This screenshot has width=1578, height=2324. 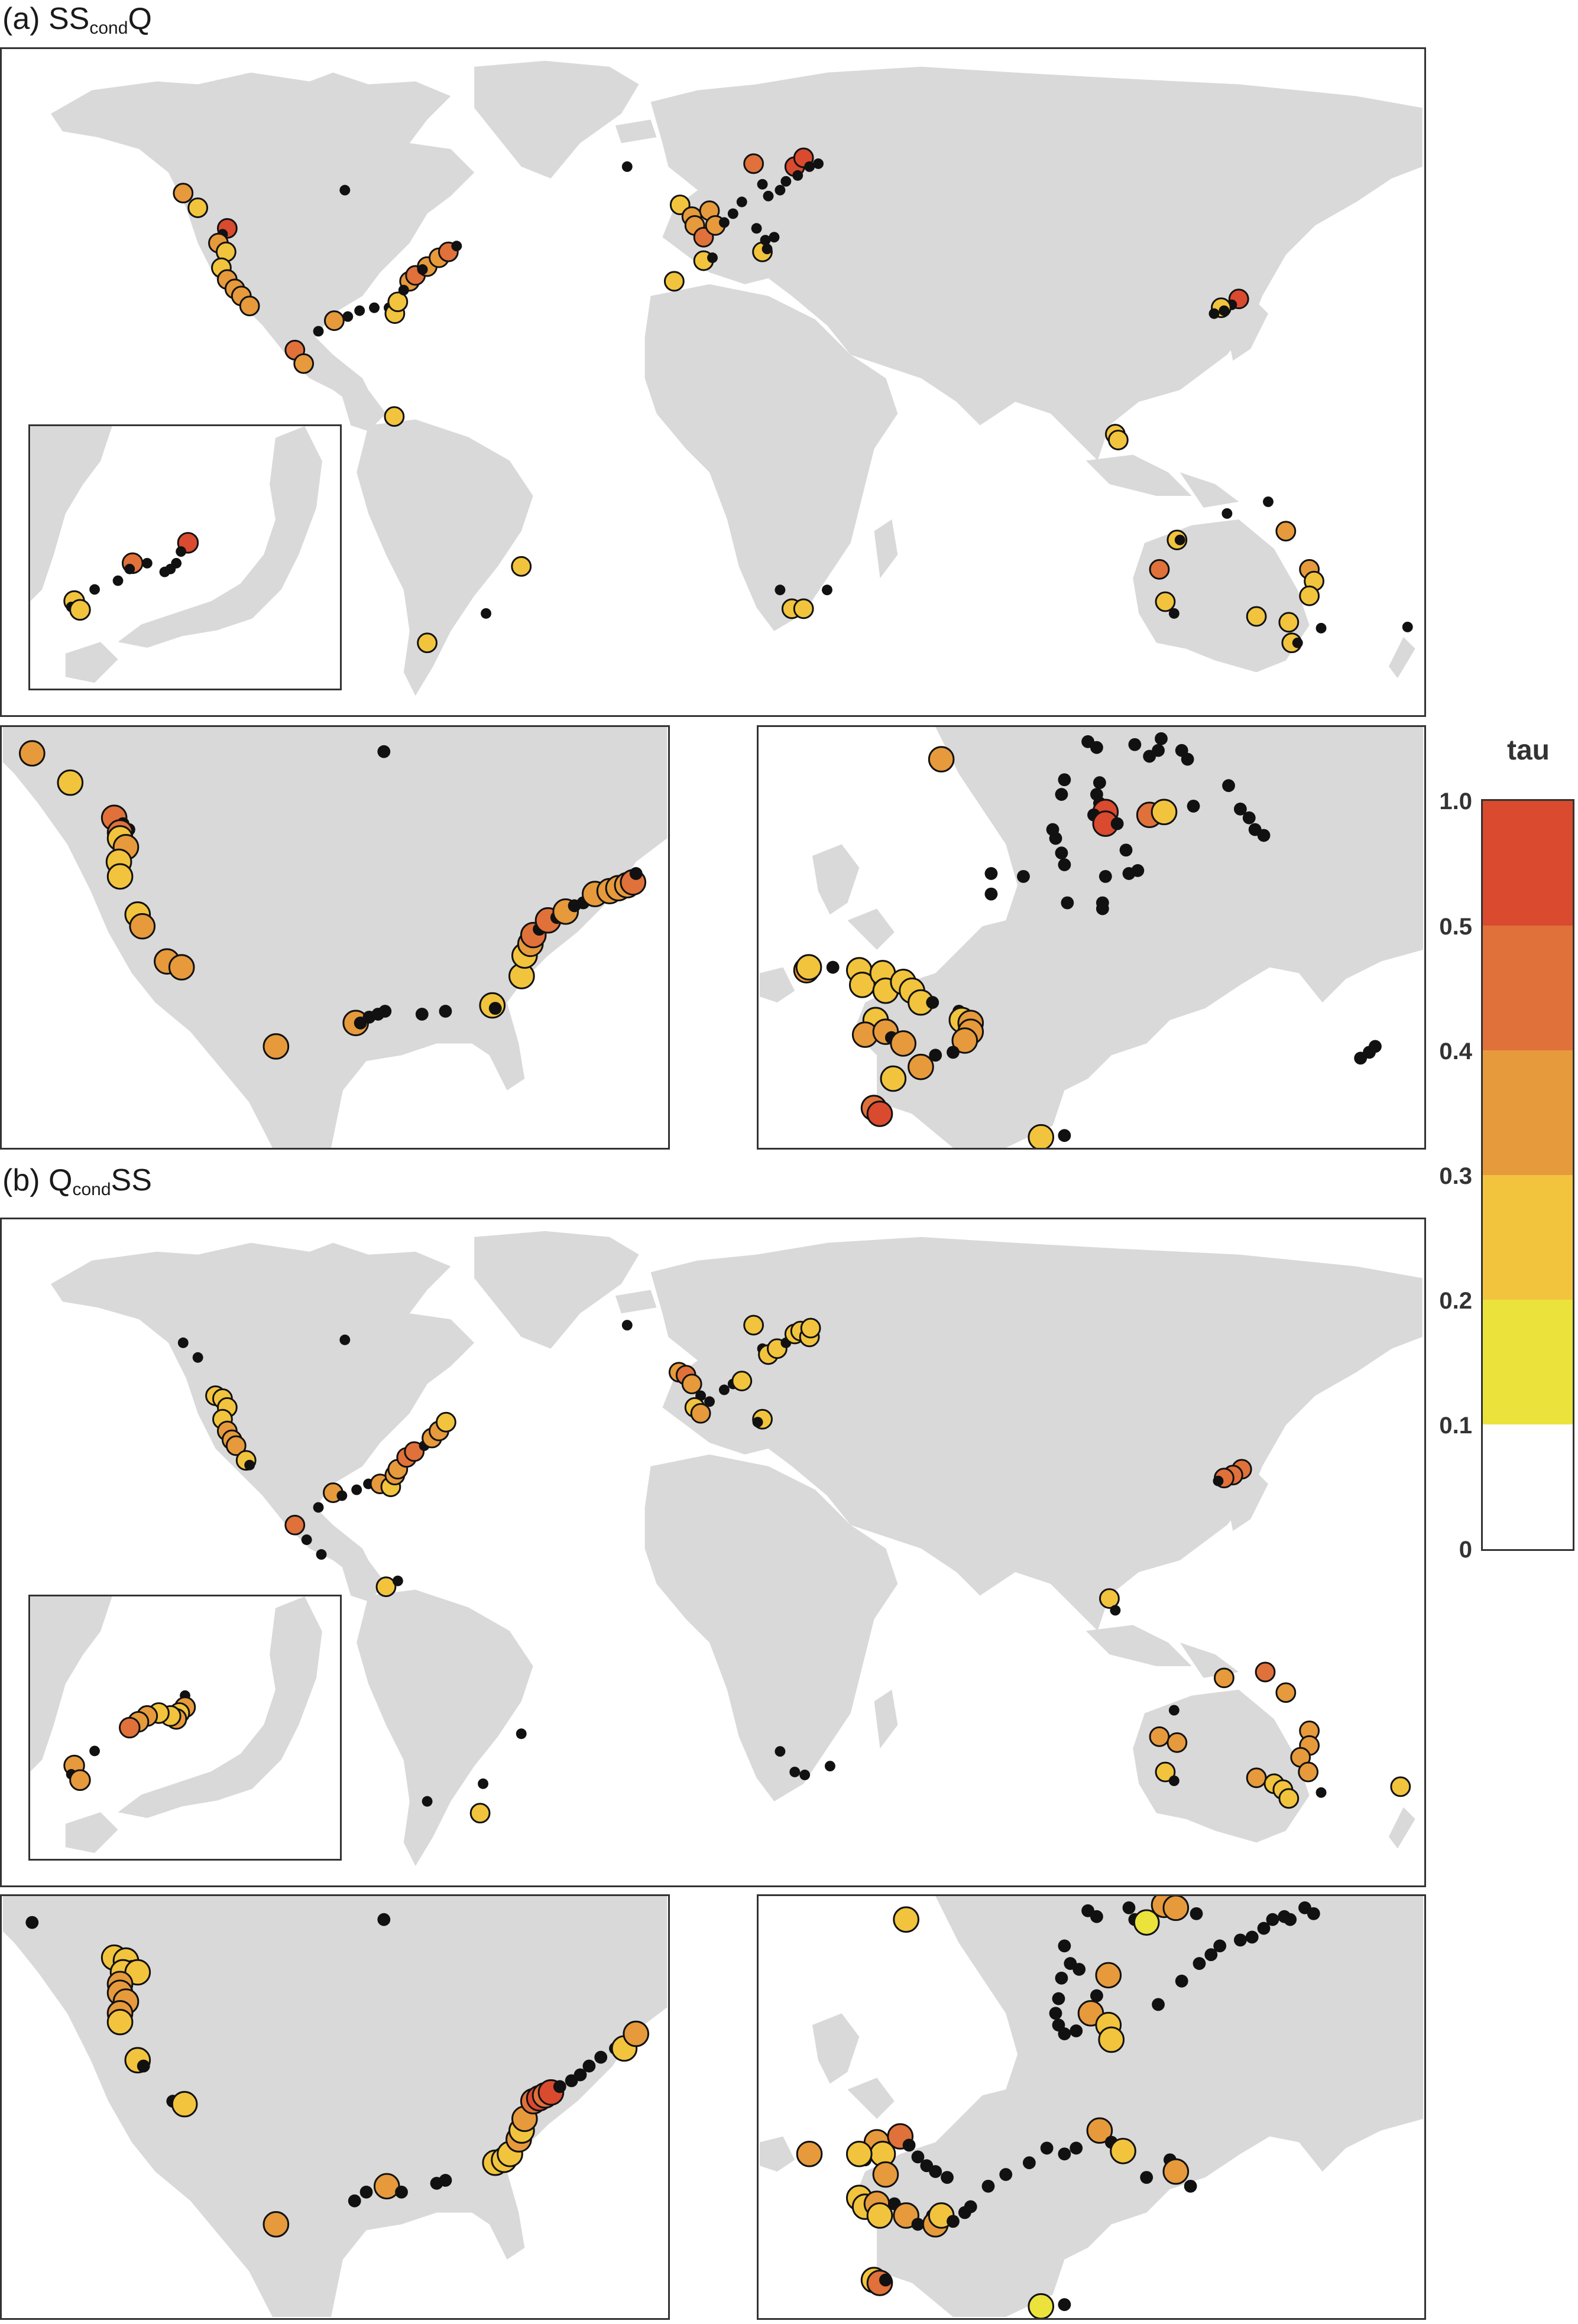 I want to click on europe-stations, so click(x=1058, y=2107).